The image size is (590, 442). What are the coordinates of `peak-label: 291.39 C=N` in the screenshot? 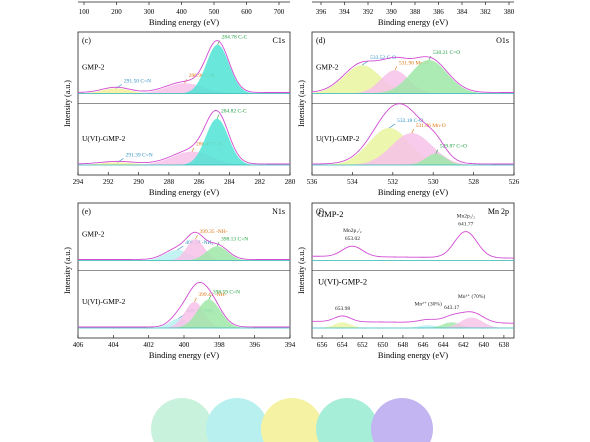 It's located at (139, 155).